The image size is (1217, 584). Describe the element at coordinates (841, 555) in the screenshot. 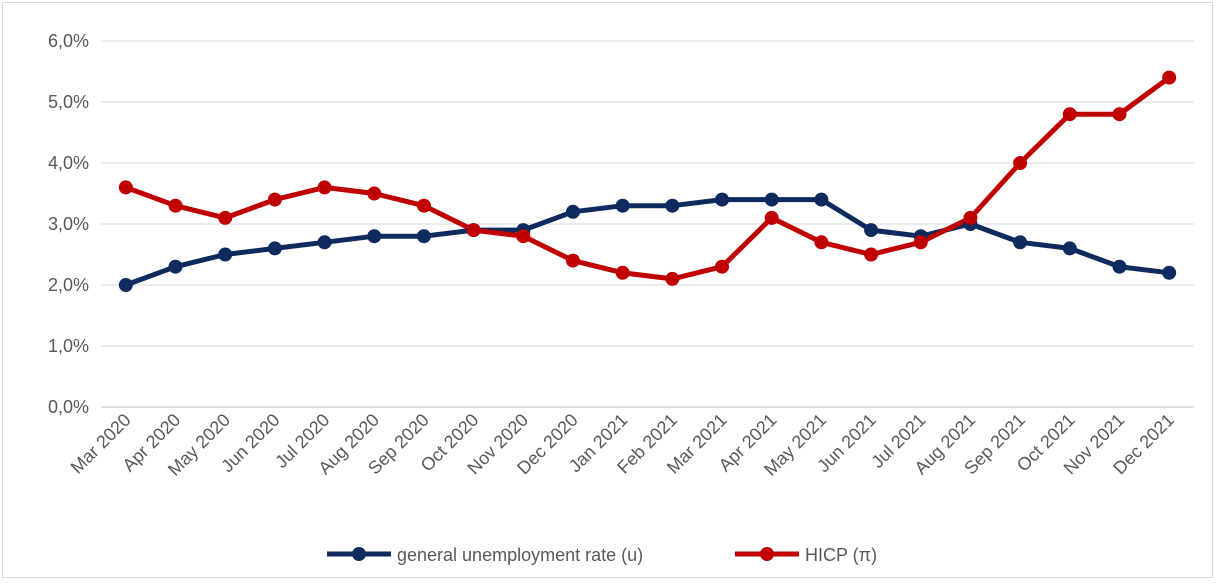

I see `legend-label-1: HICP (π)` at that location.